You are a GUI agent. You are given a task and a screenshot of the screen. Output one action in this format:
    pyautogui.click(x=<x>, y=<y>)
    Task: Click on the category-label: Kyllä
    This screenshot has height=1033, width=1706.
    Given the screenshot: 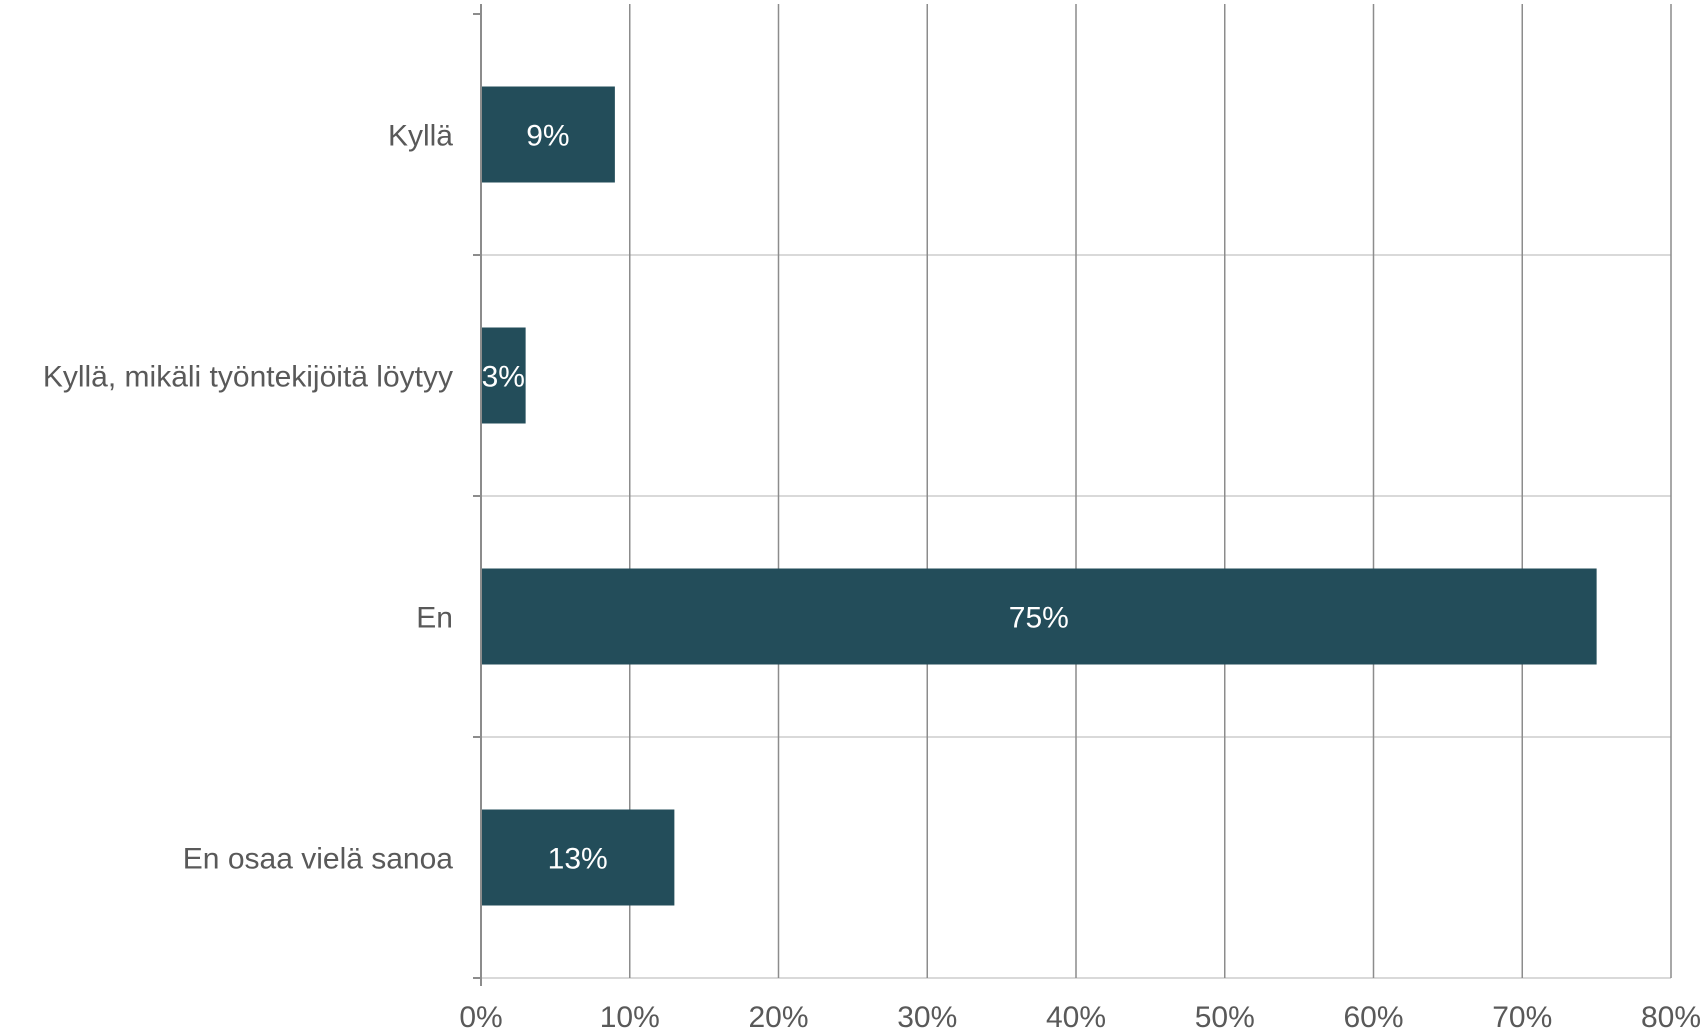 What is the action you would take?
    pyautogui.click(x=420, y=136)
    